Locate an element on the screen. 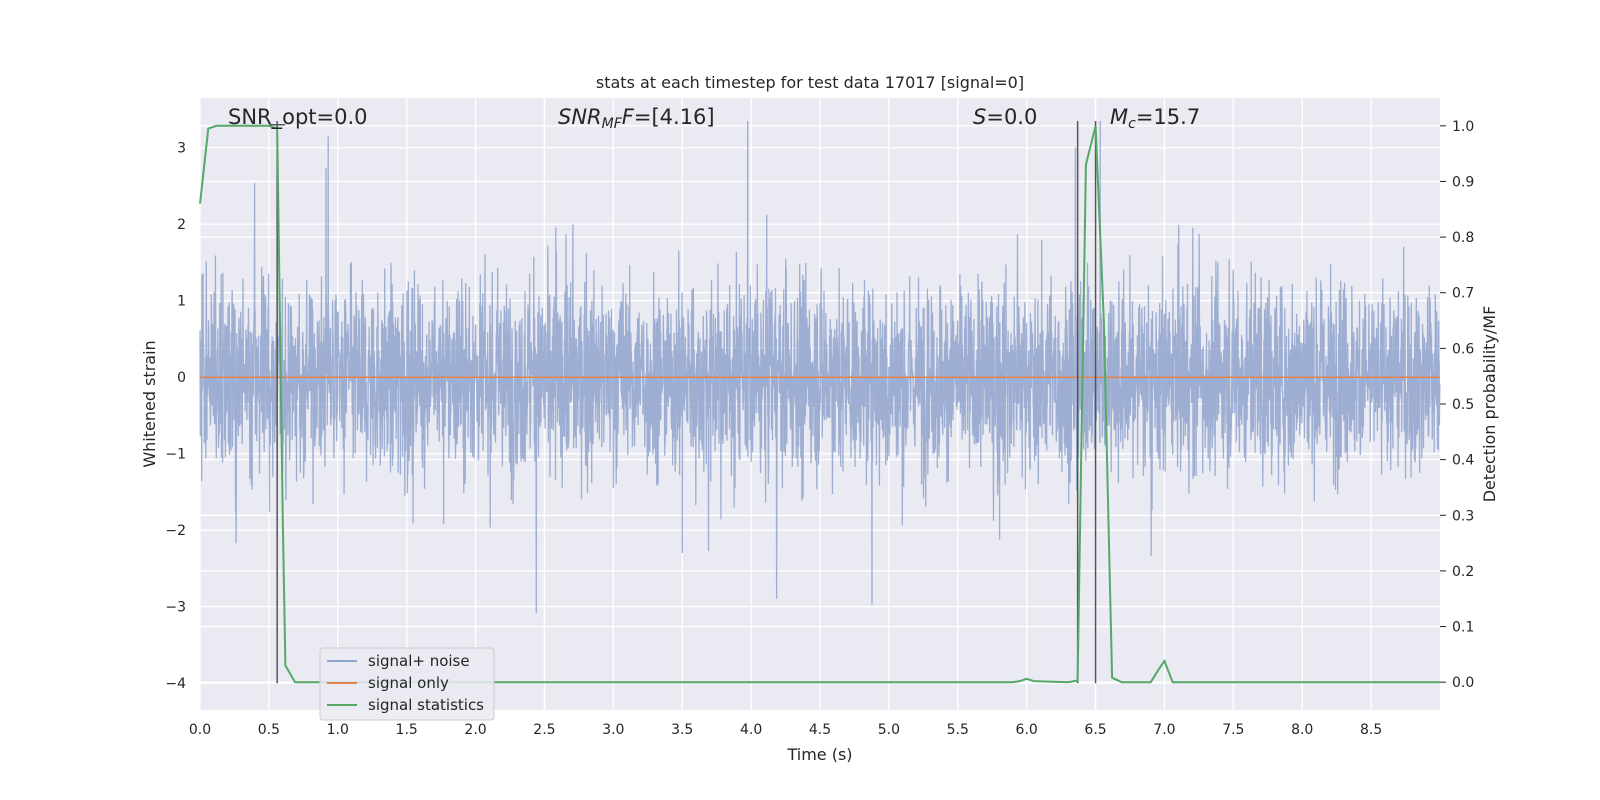 This screenshot has width=1600, height=800. y-tick-label-6: −3 is located at coordinates (175, 608).